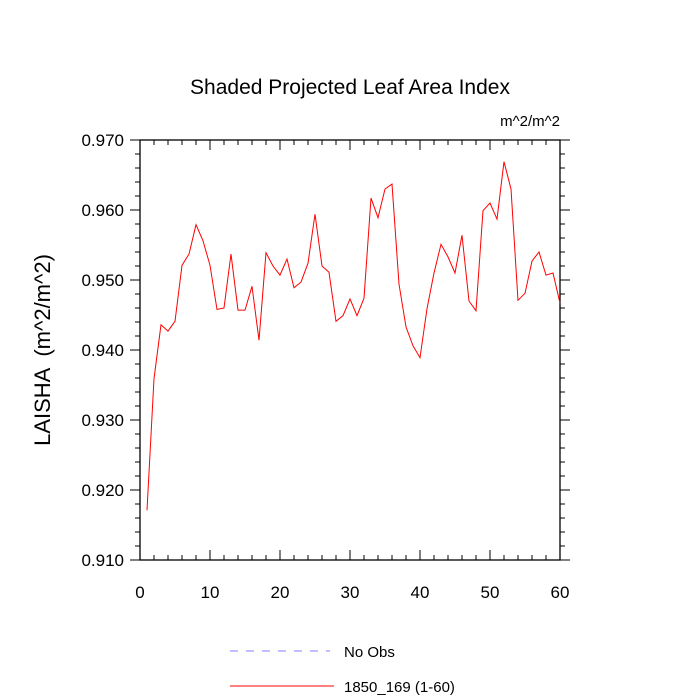  Describe the element at coordinates (42, 350) in the screenshot. I see `y-axis-label: LAISHA (m^2/m^2)` at that location.